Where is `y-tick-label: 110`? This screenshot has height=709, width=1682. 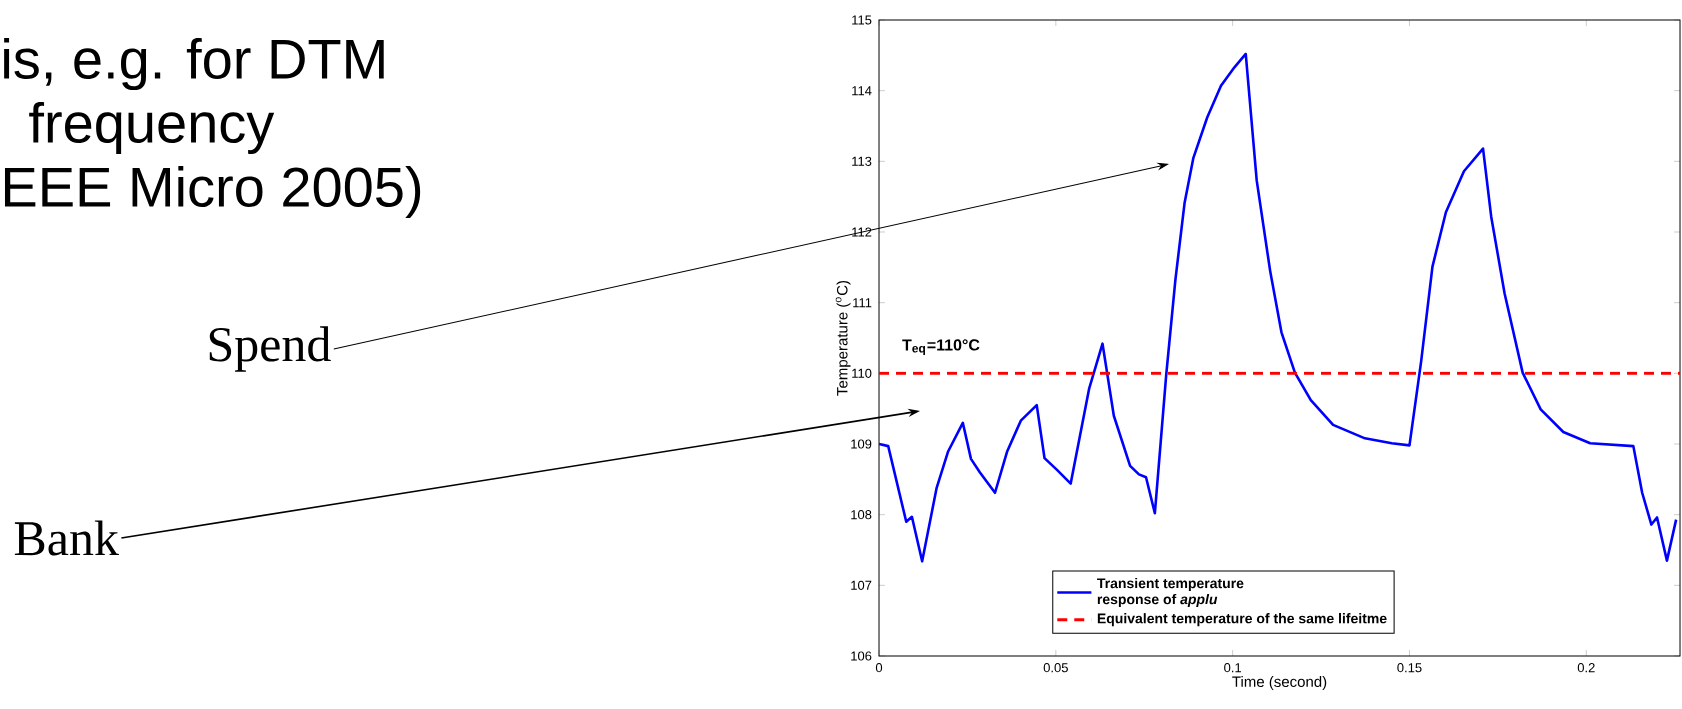
y-tick-label: 110 is located at coordinates (862, 373).